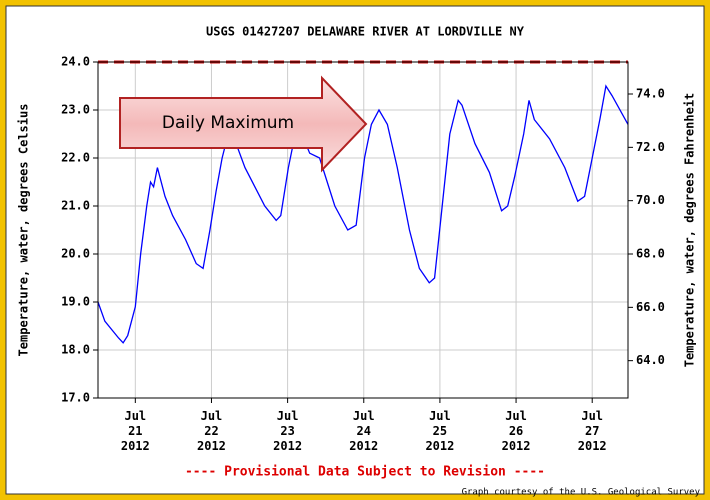  I want to click on y-tick-label: 19.0, so click(75, 302).